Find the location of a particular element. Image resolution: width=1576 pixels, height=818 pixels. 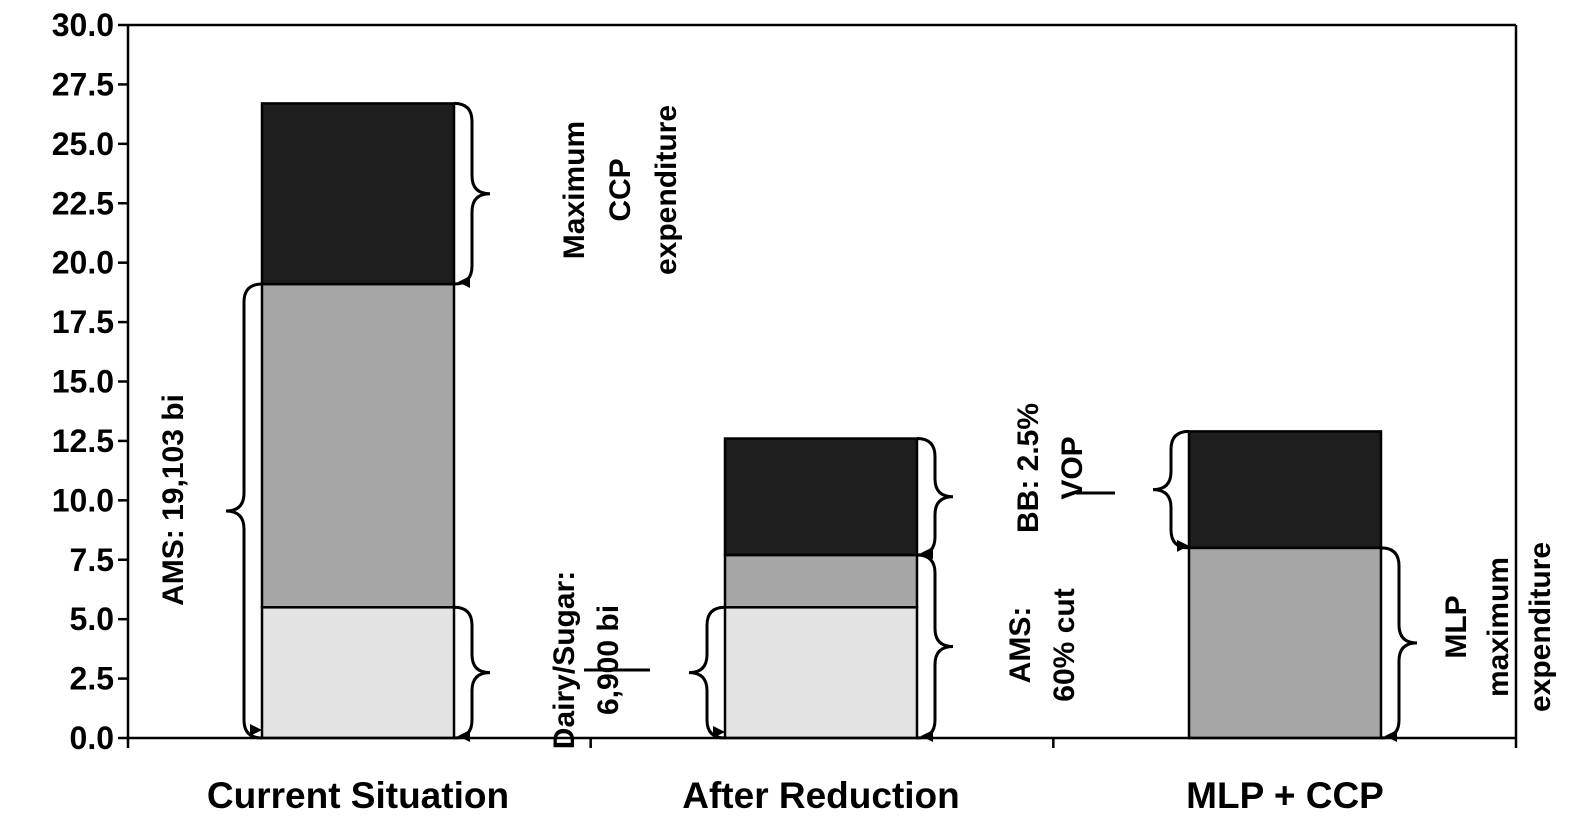

y-tick-label: 27.5 is located at coordinates (83, 84).